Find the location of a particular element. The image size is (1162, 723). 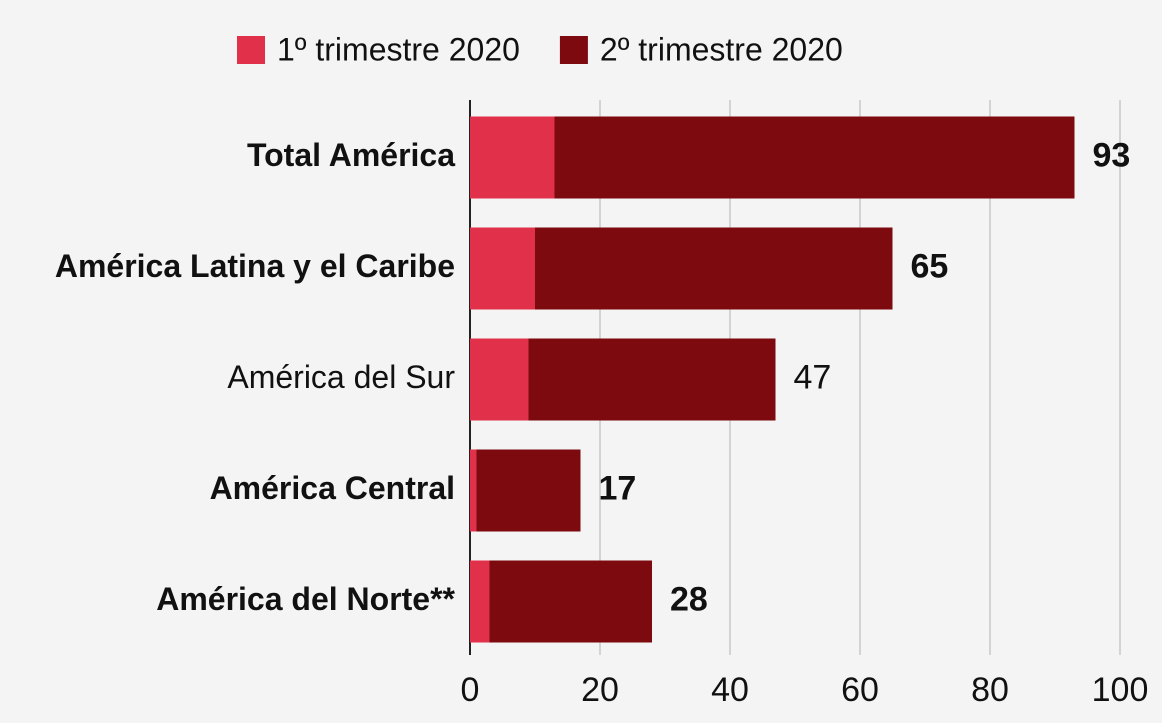

x-tick-label: 100 is located at coordinates (1120, 690).